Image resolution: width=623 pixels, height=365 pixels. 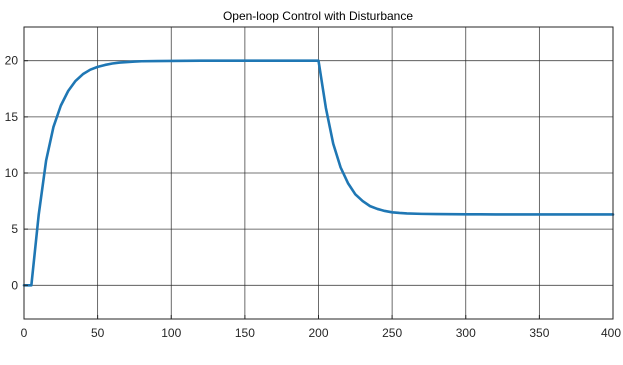 What do you see at coordinates (98, 333) in the screenshot?
I see `x-tick-label: 50` at bounding box center [98, 333].